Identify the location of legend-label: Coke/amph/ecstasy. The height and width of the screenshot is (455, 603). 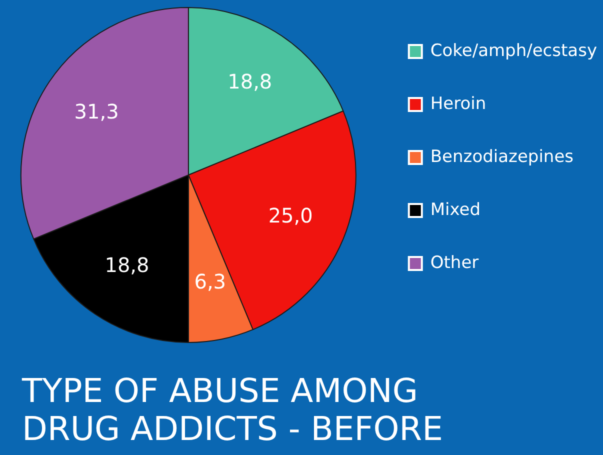
(514, 50).